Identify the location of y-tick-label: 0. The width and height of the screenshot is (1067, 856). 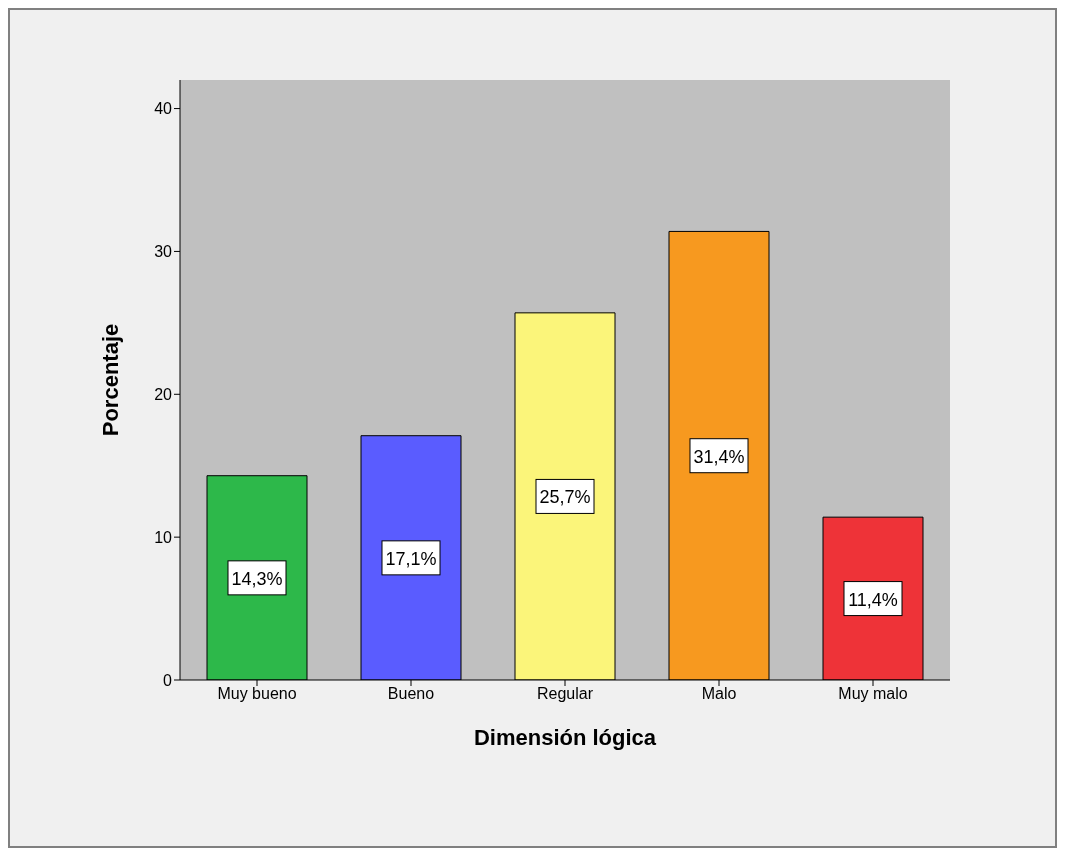
(168, 680).